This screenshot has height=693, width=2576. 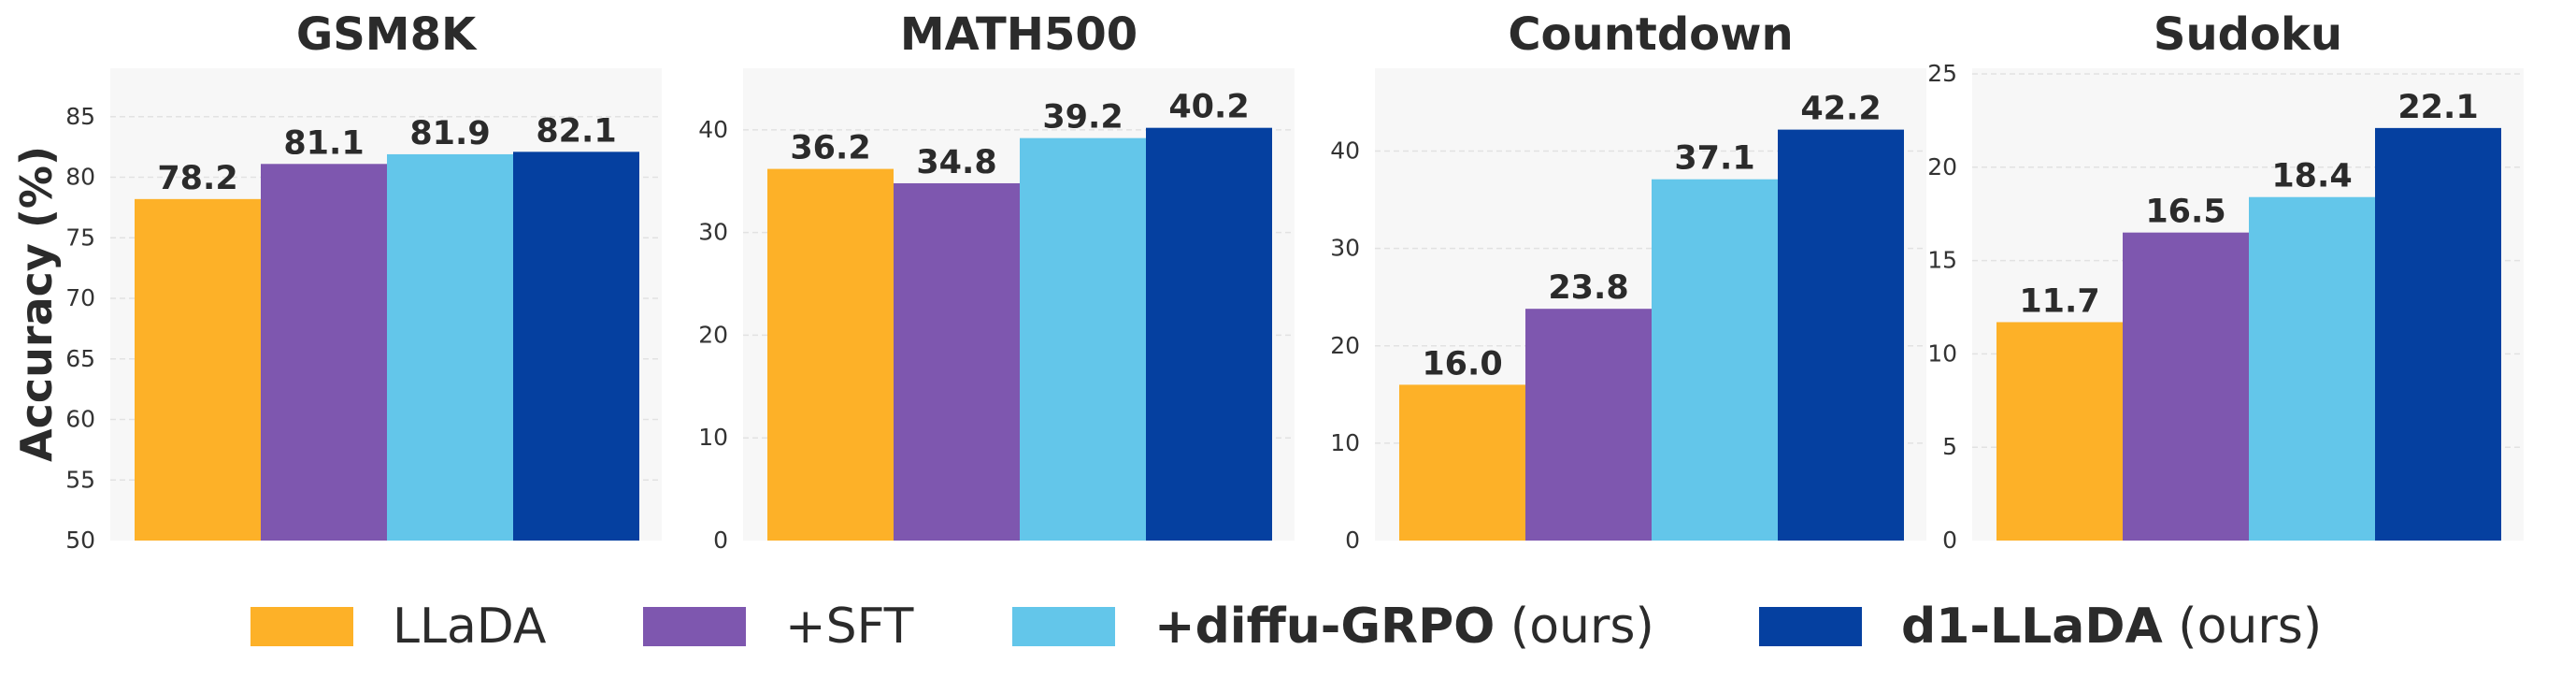 I want to click on y-tick-label-gsm8k: 55, so click(x=80, y=480).